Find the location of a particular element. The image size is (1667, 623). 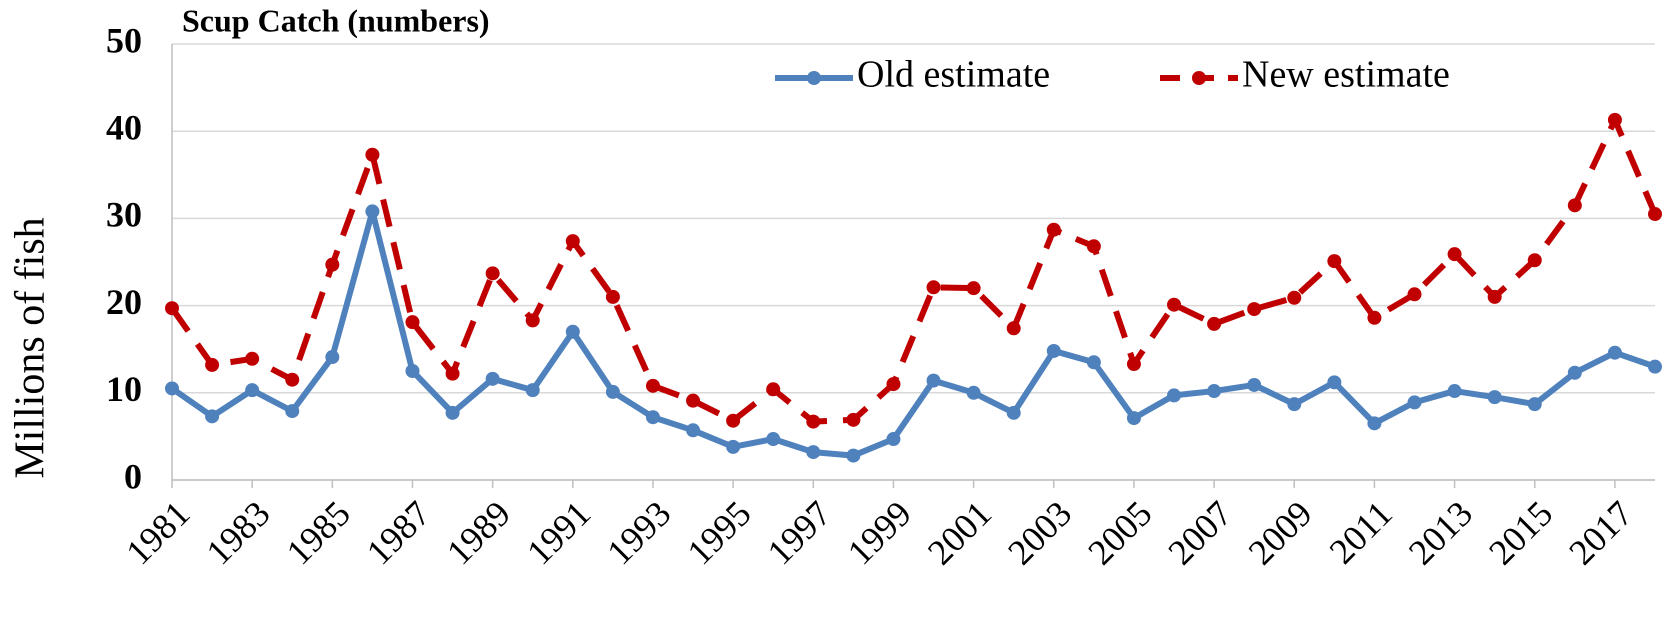

x-tick-label: 2013 is located at coordinates (1440, 532).